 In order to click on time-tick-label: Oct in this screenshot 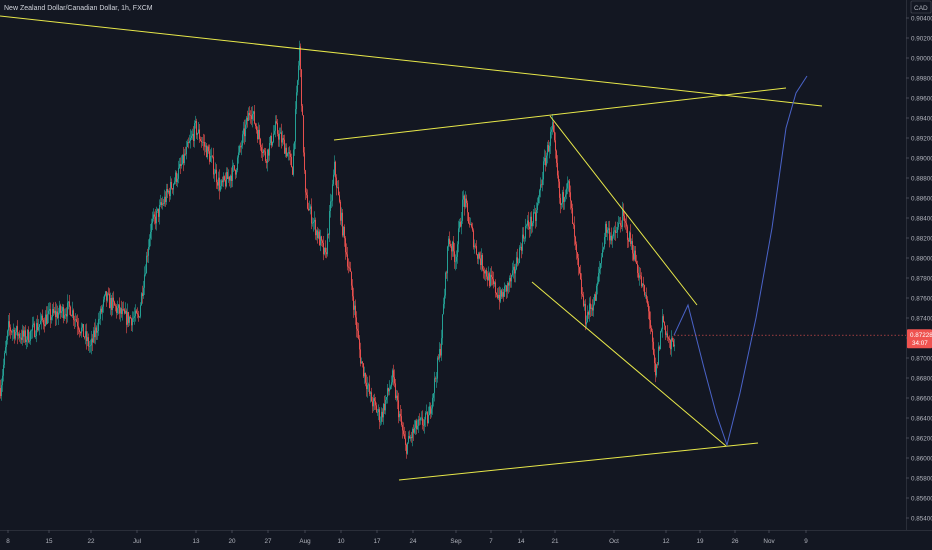, I will do `click(614, 541)`.